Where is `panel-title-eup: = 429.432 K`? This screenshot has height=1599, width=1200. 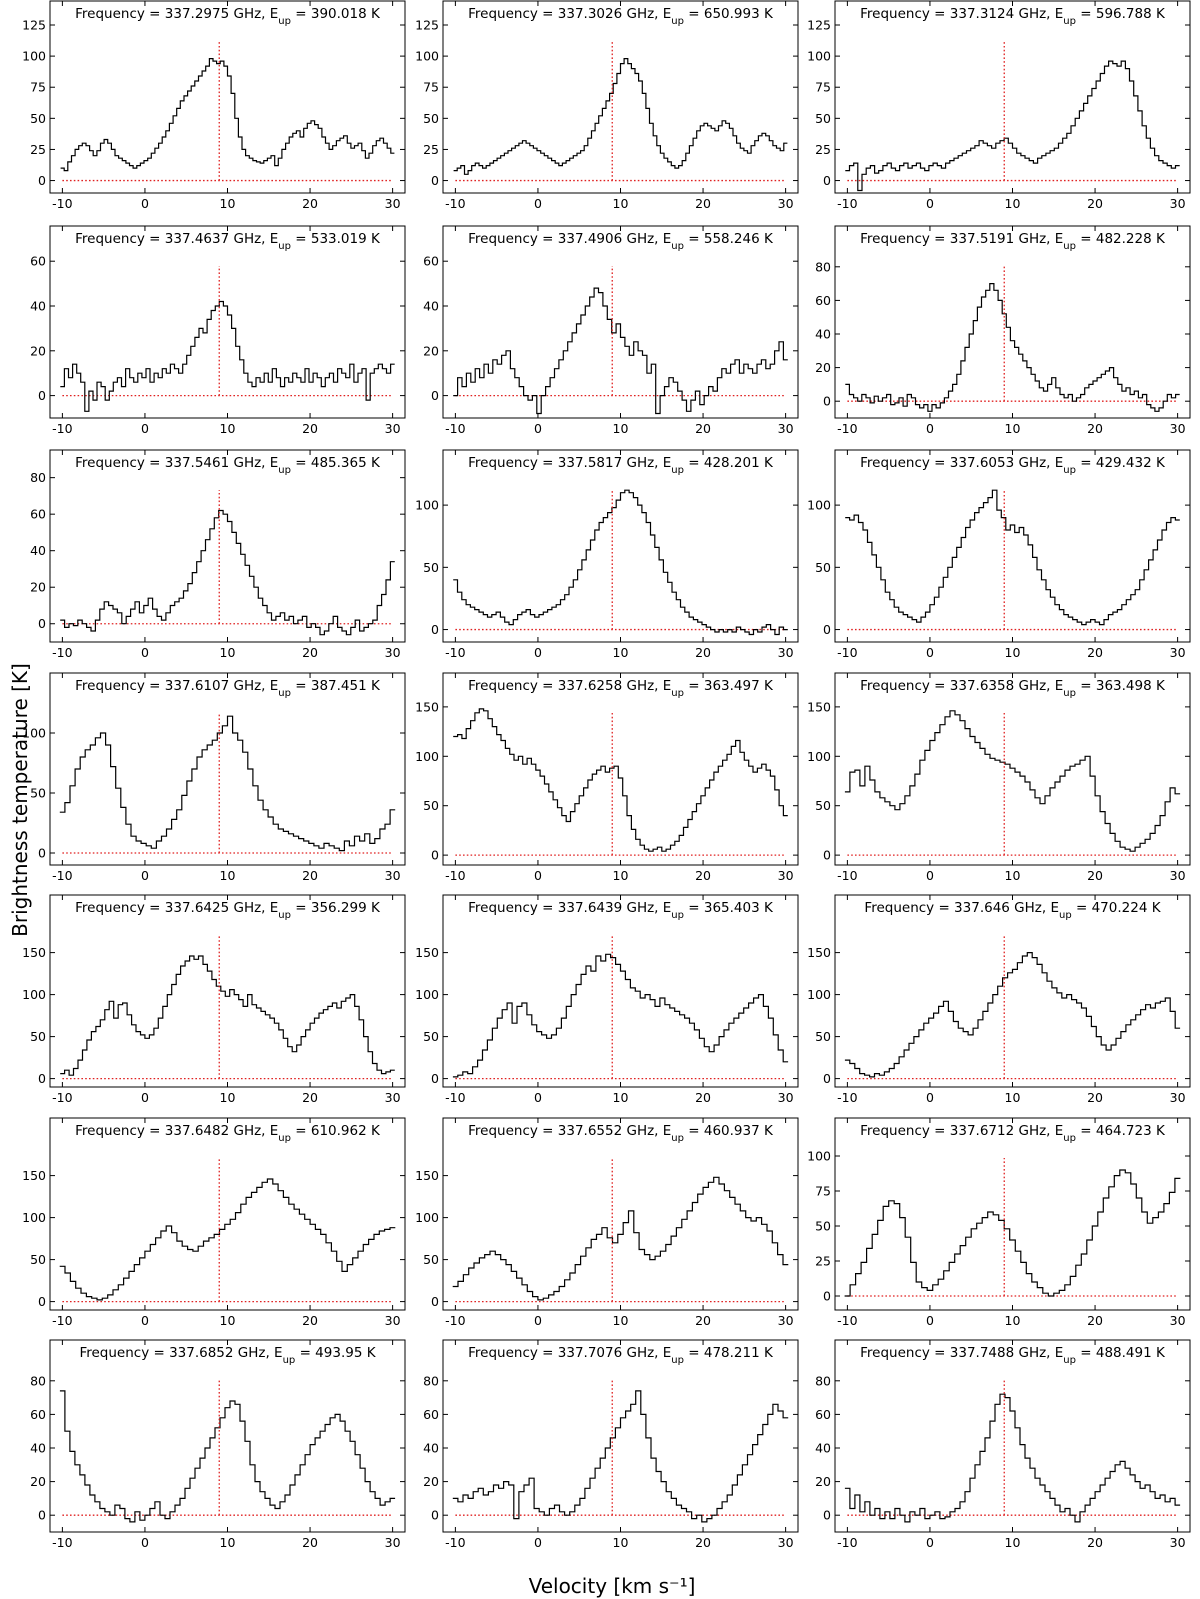 panel-title-eup: = 429.432 K is located at coordinates (1121, 463).